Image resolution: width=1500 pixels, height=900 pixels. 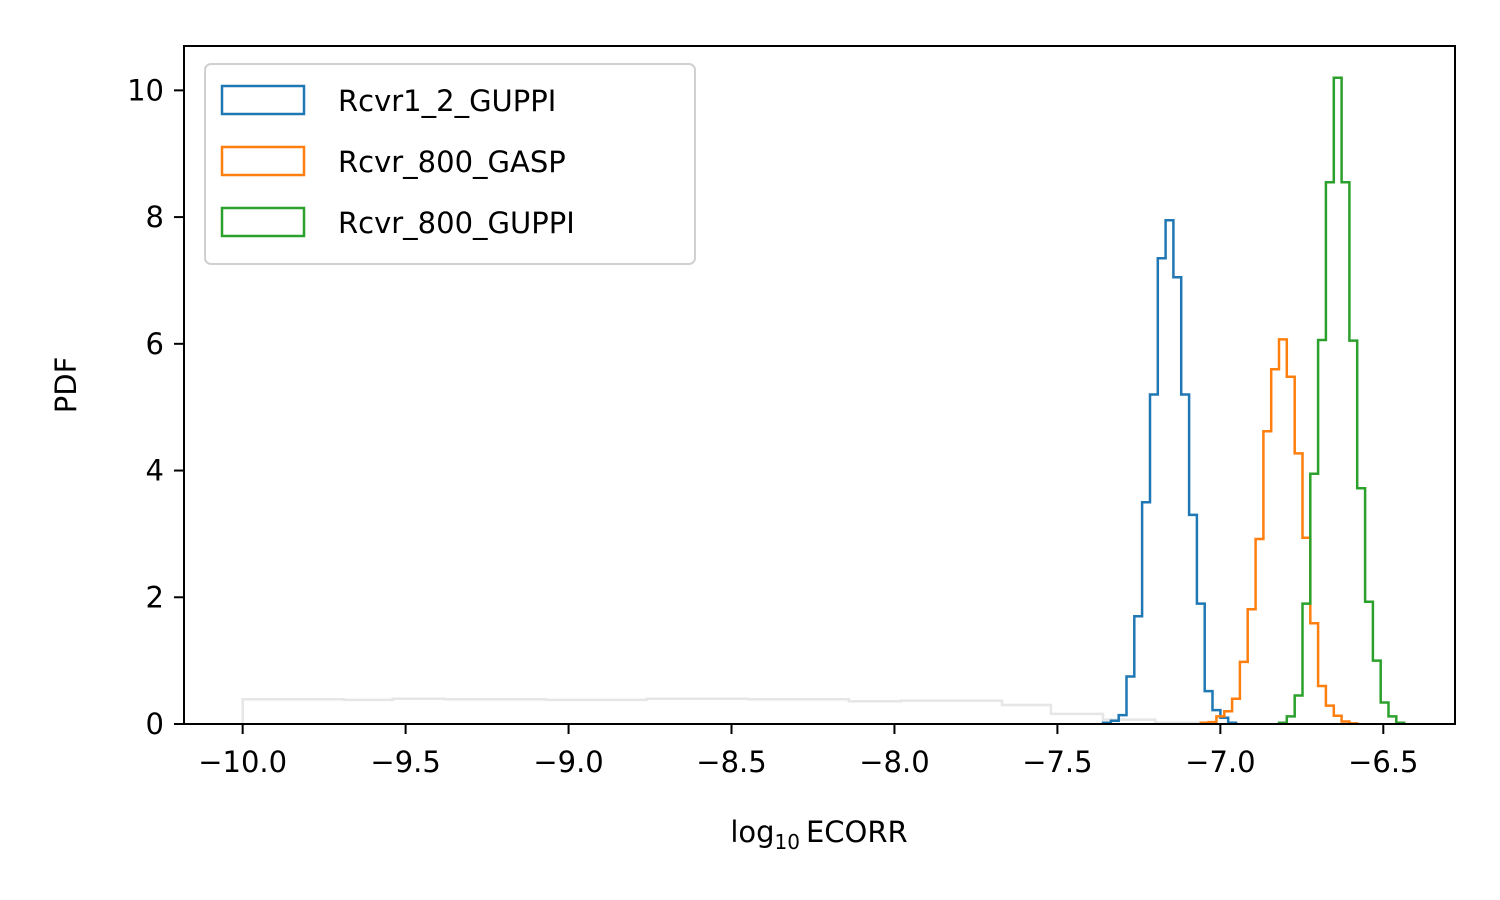 I want to click on prior-histogram, so click(x=723, y=710).